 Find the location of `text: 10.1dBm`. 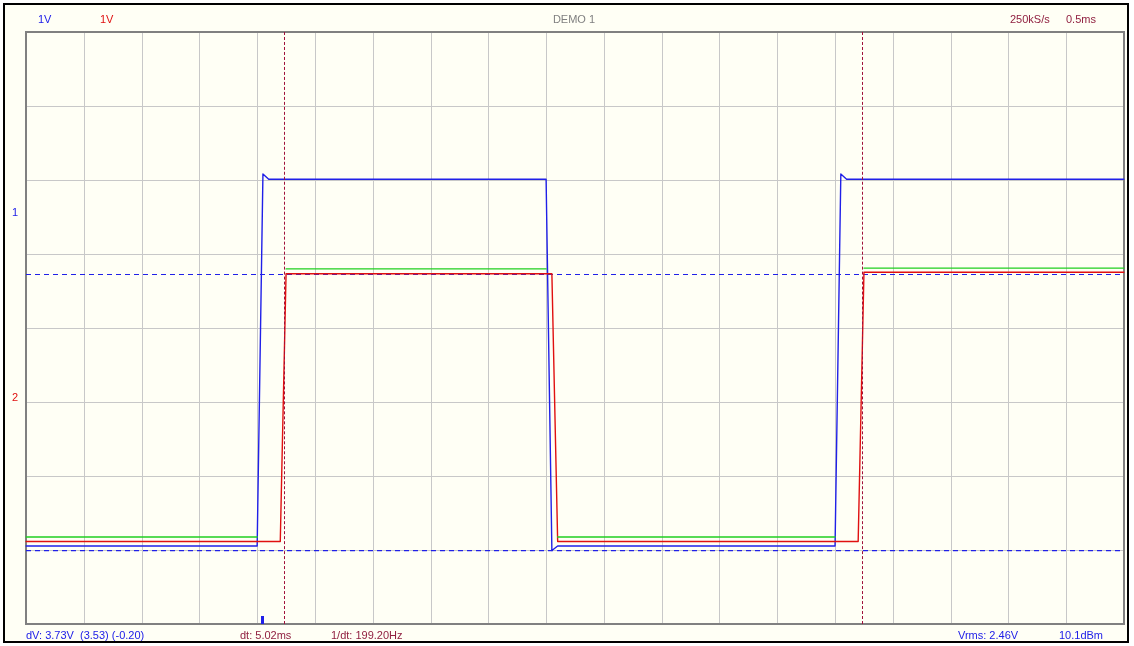

text: 10.1dBm is located at coordinates (1081, 635).